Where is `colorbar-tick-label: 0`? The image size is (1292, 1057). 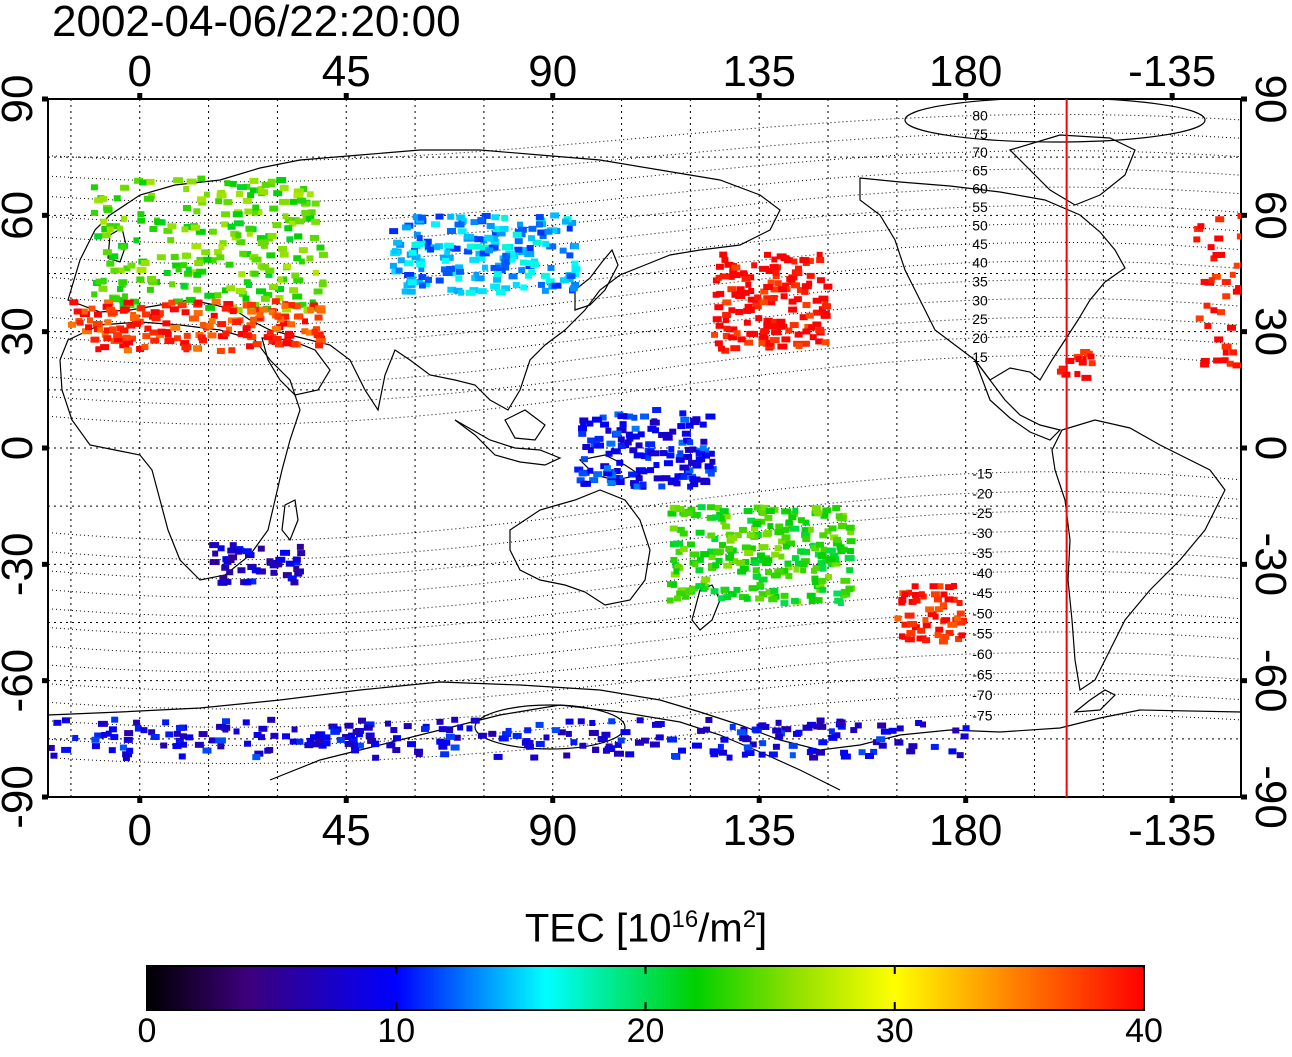 colorbar-tick-label: 0 is located at coordinates (147, 1031).